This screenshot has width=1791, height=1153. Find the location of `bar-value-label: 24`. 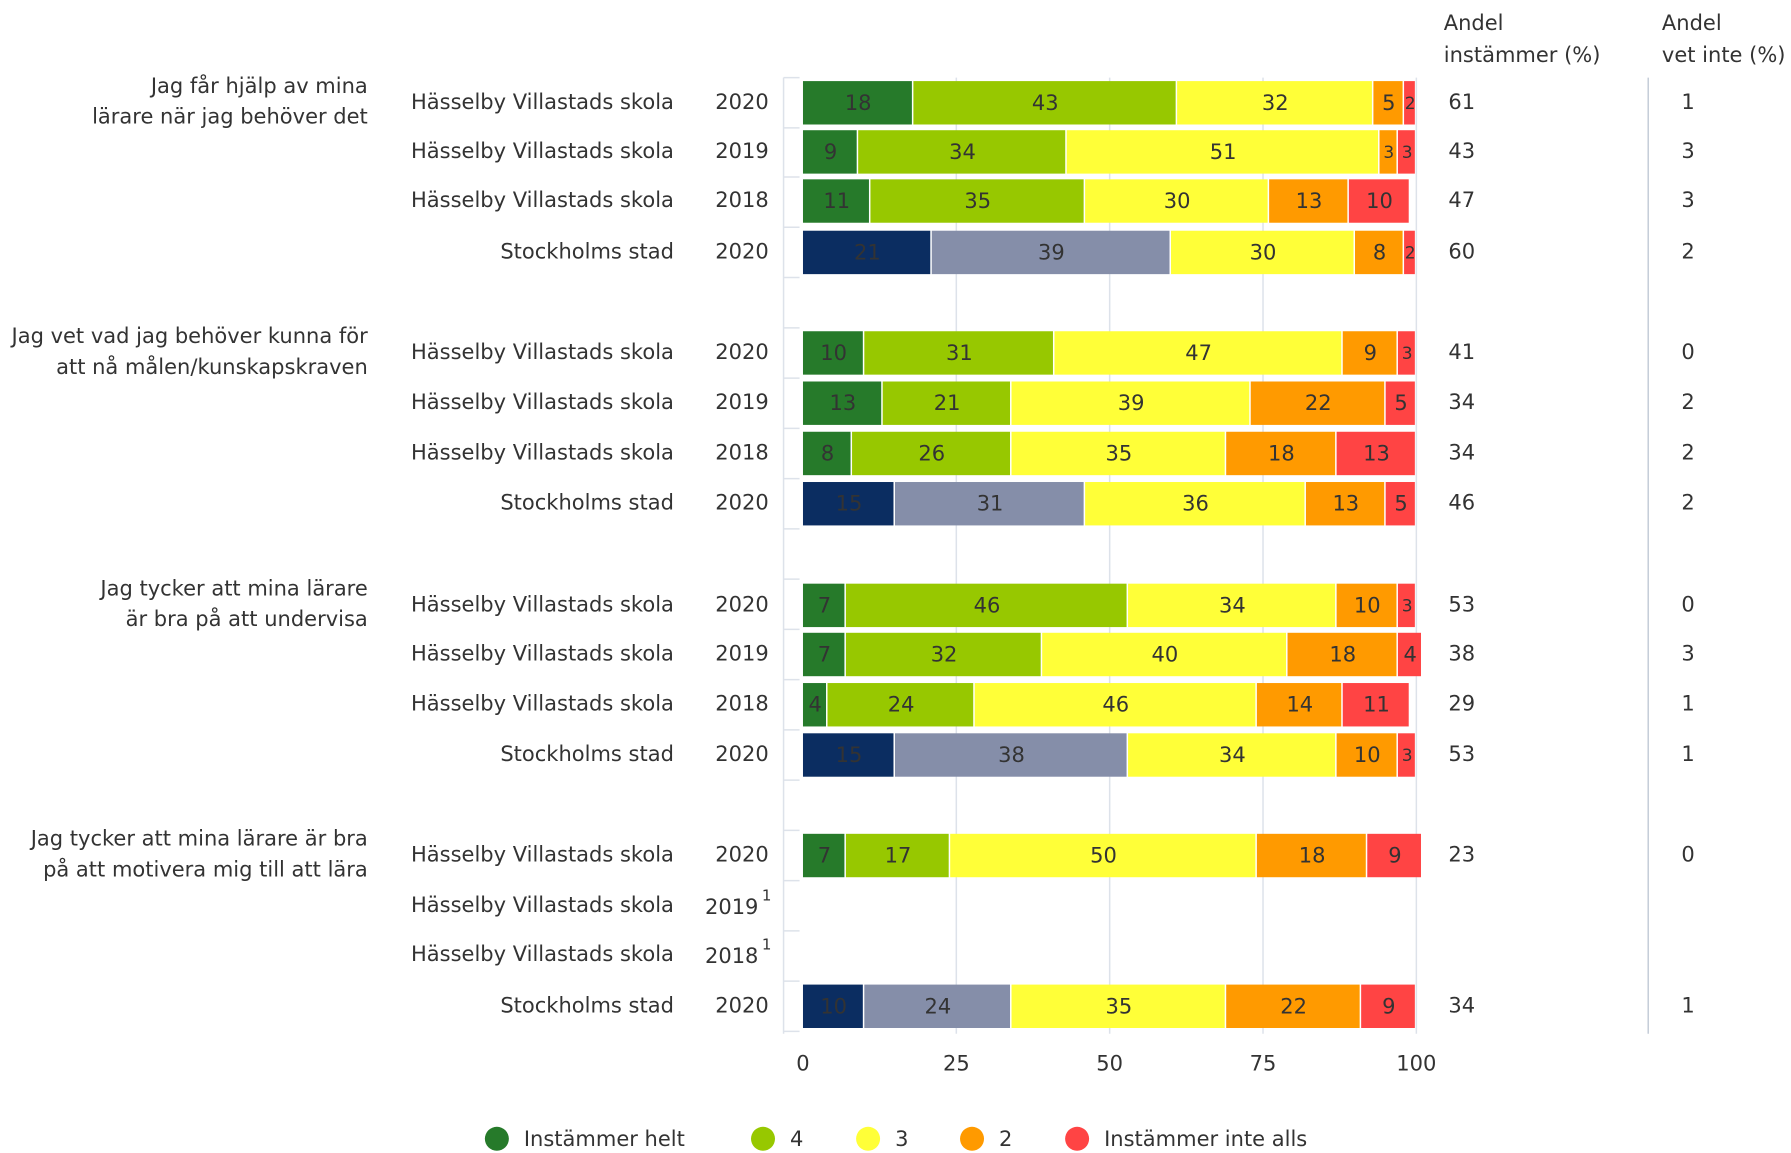

bar-value-label: 24 is located at coordinates (901, 705).